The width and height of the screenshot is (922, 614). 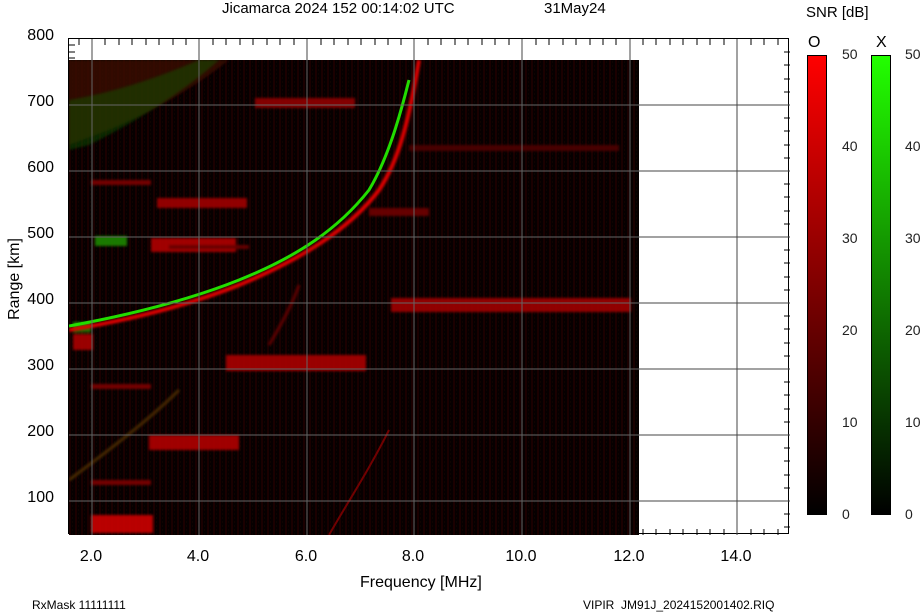 What do you see at coordinates (40, 497) in the screenshot?
I see `ytick-100: 100` at bounding box center [40, 497].